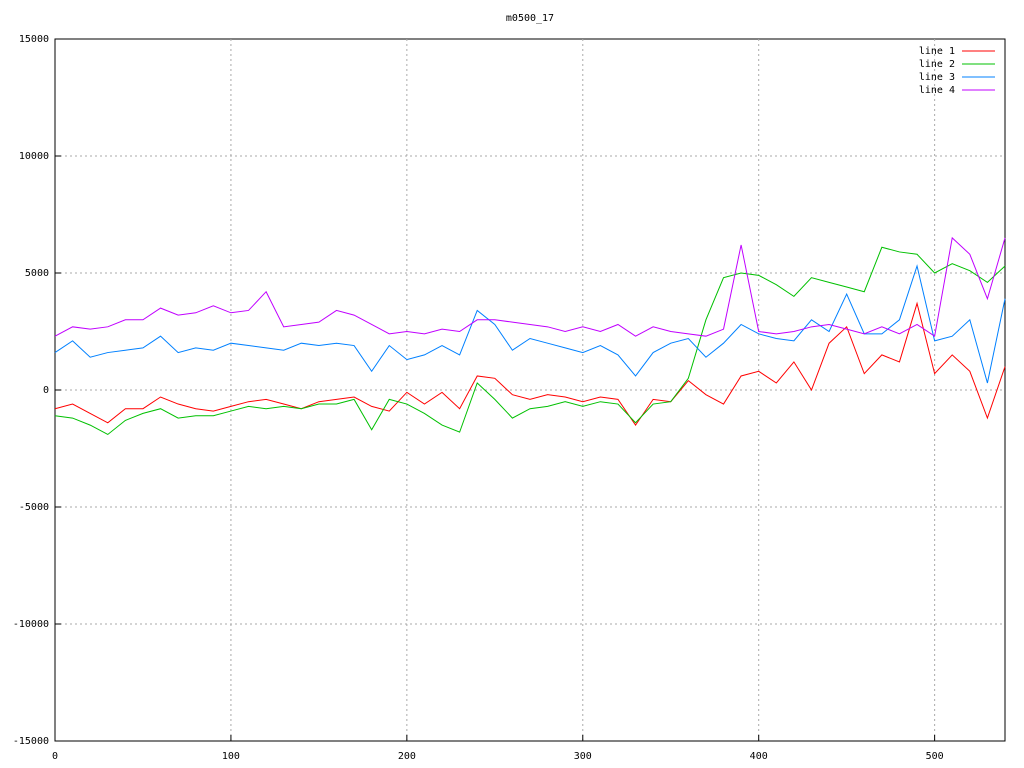  Describe the element at coordinates (937, 64) in the screenshot. I see `legend-label: line 2` at that location.